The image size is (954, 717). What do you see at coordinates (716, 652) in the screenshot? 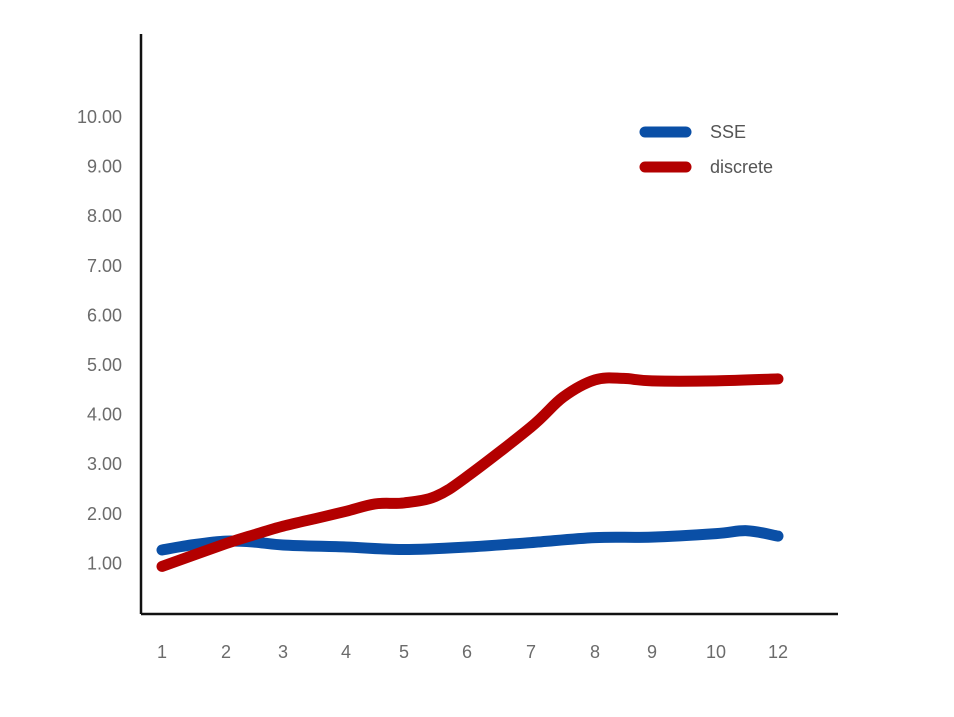
I see `x-tick-label: 10` at bounding box center [716, 652].